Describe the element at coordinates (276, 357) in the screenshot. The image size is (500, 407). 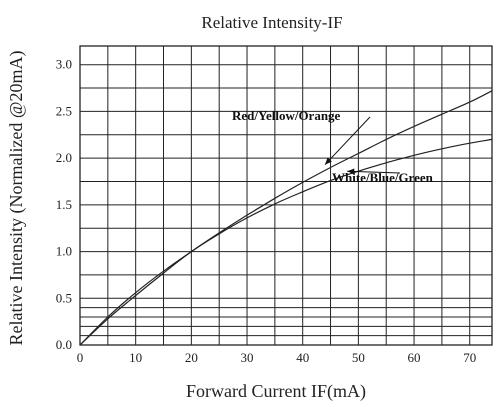
I see `x-tick-labels: 0 10 20 30 40 50 60 70` at that location.